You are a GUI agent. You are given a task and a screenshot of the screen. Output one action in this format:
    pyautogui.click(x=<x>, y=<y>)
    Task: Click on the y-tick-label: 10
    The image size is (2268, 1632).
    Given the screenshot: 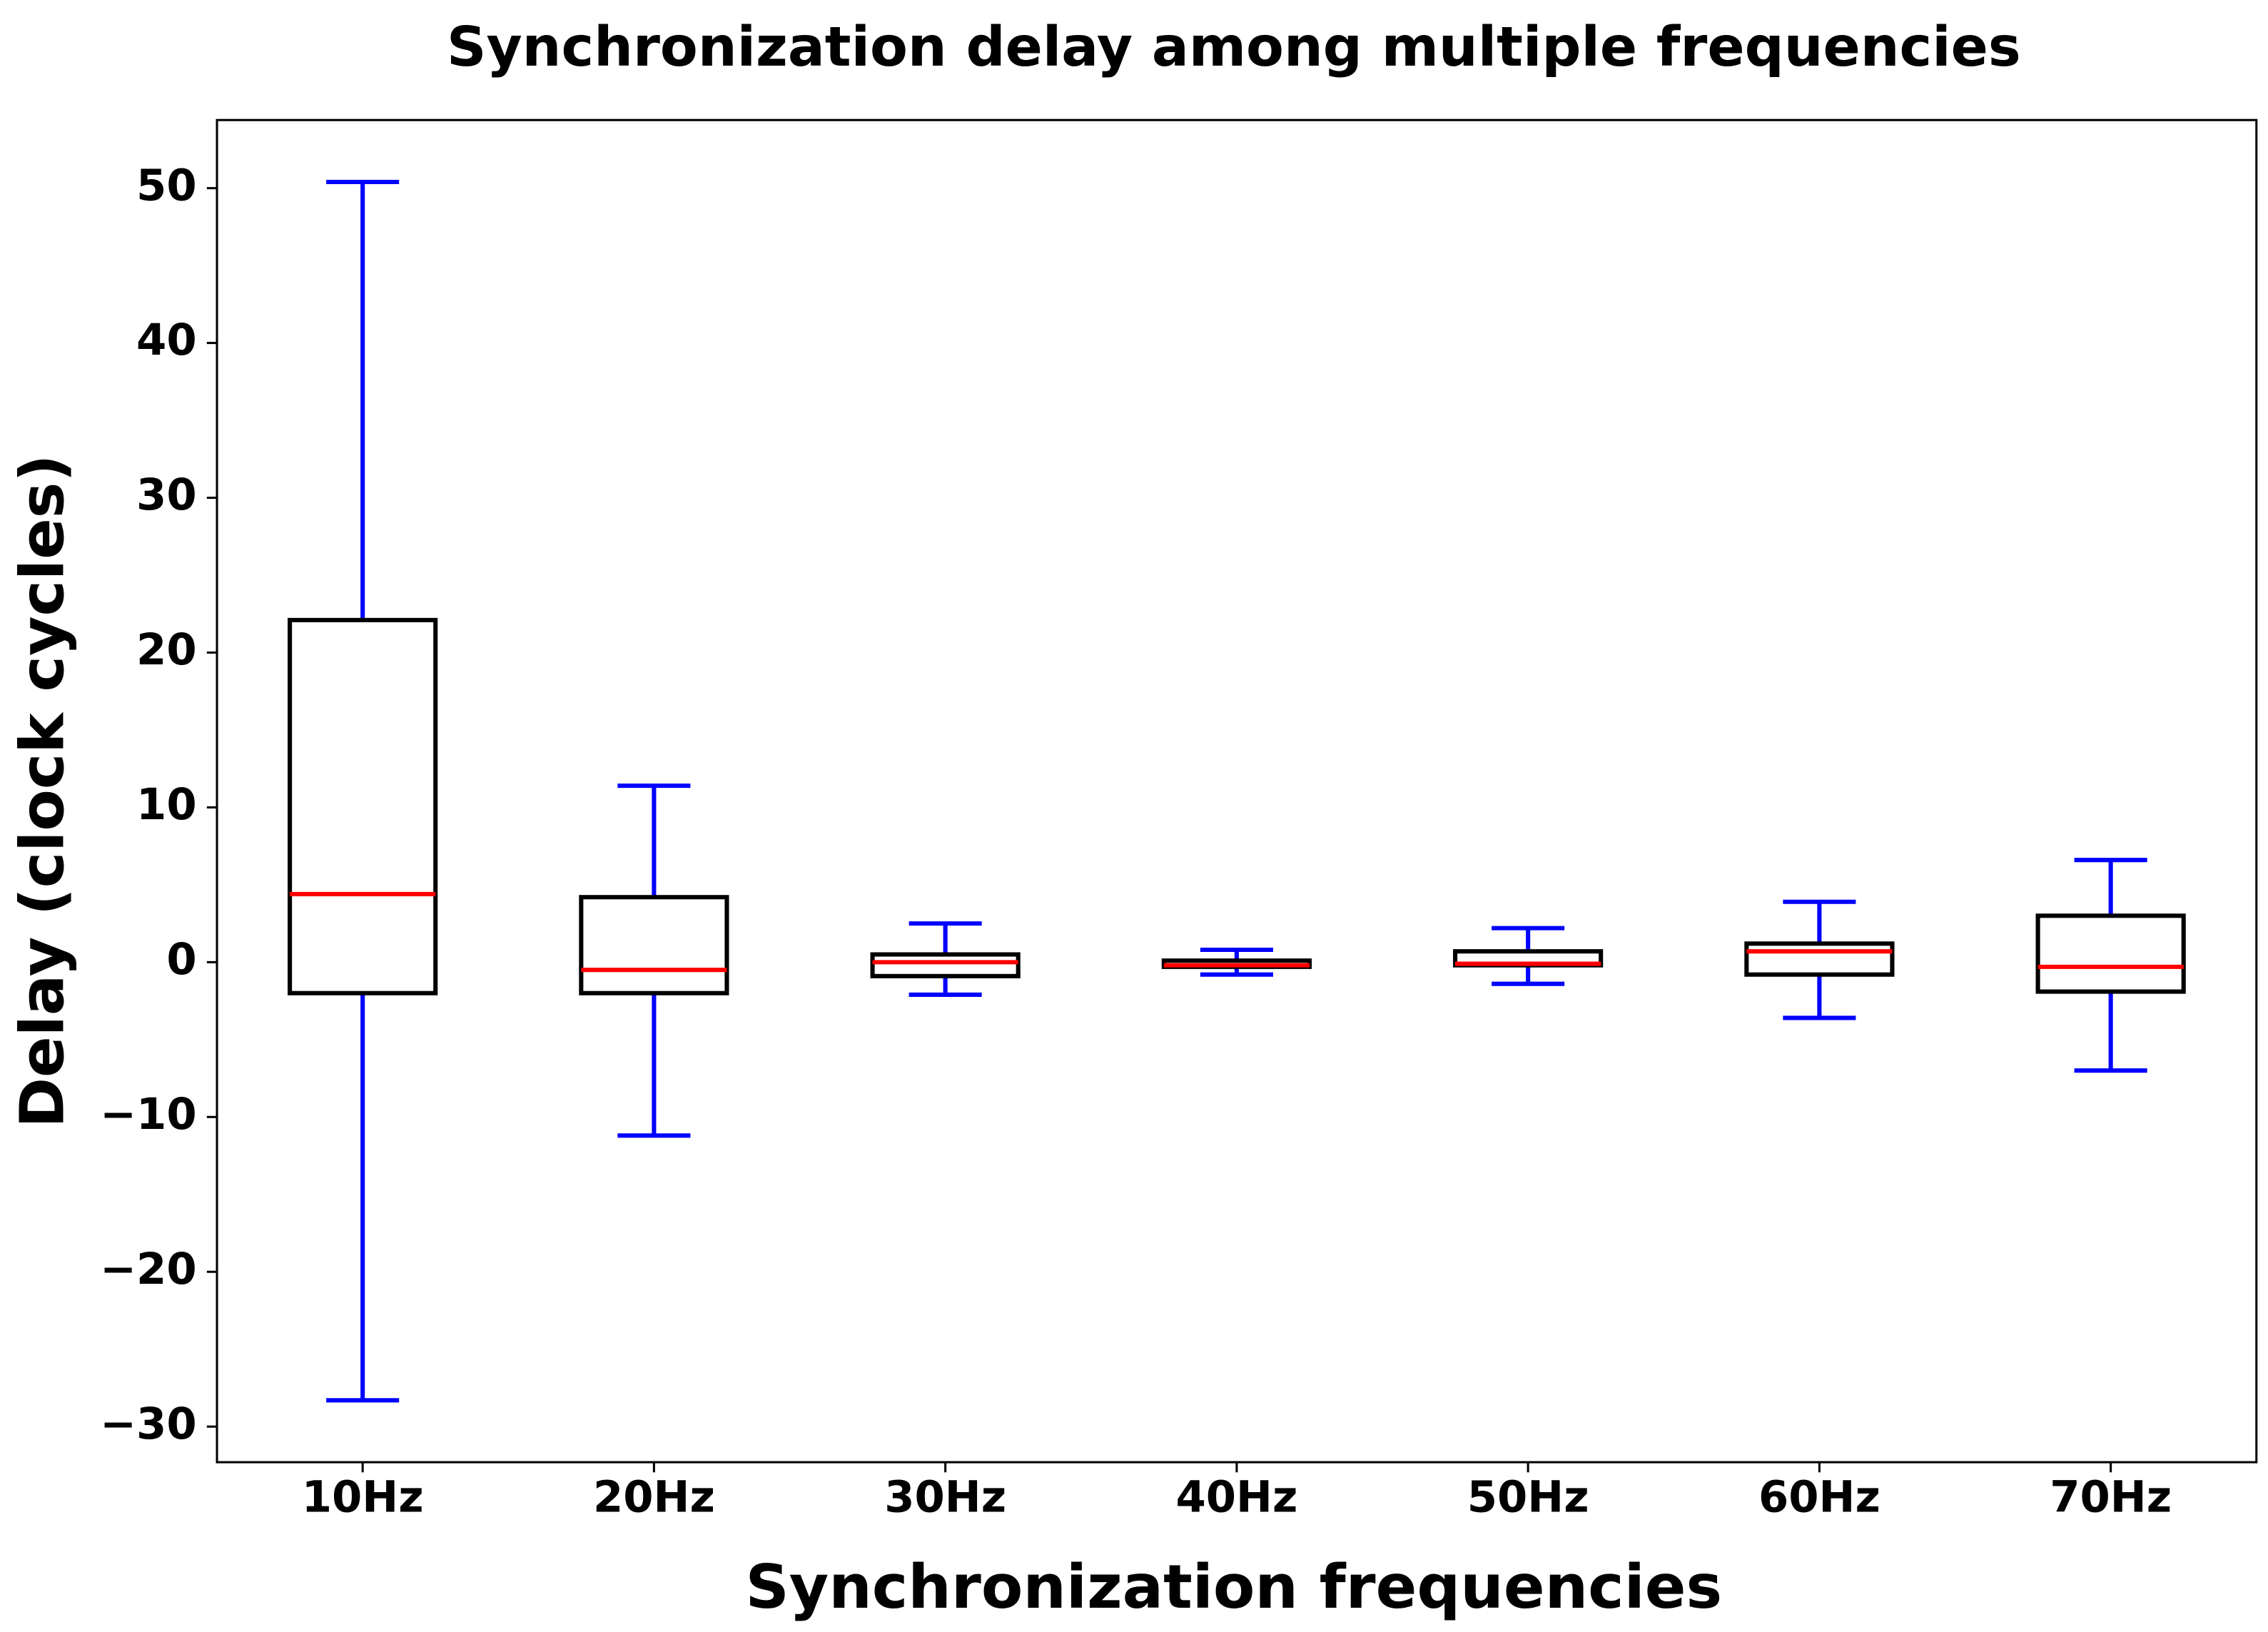 What is the action you would take?
    pyautogui.click(x=166, y=805)
    